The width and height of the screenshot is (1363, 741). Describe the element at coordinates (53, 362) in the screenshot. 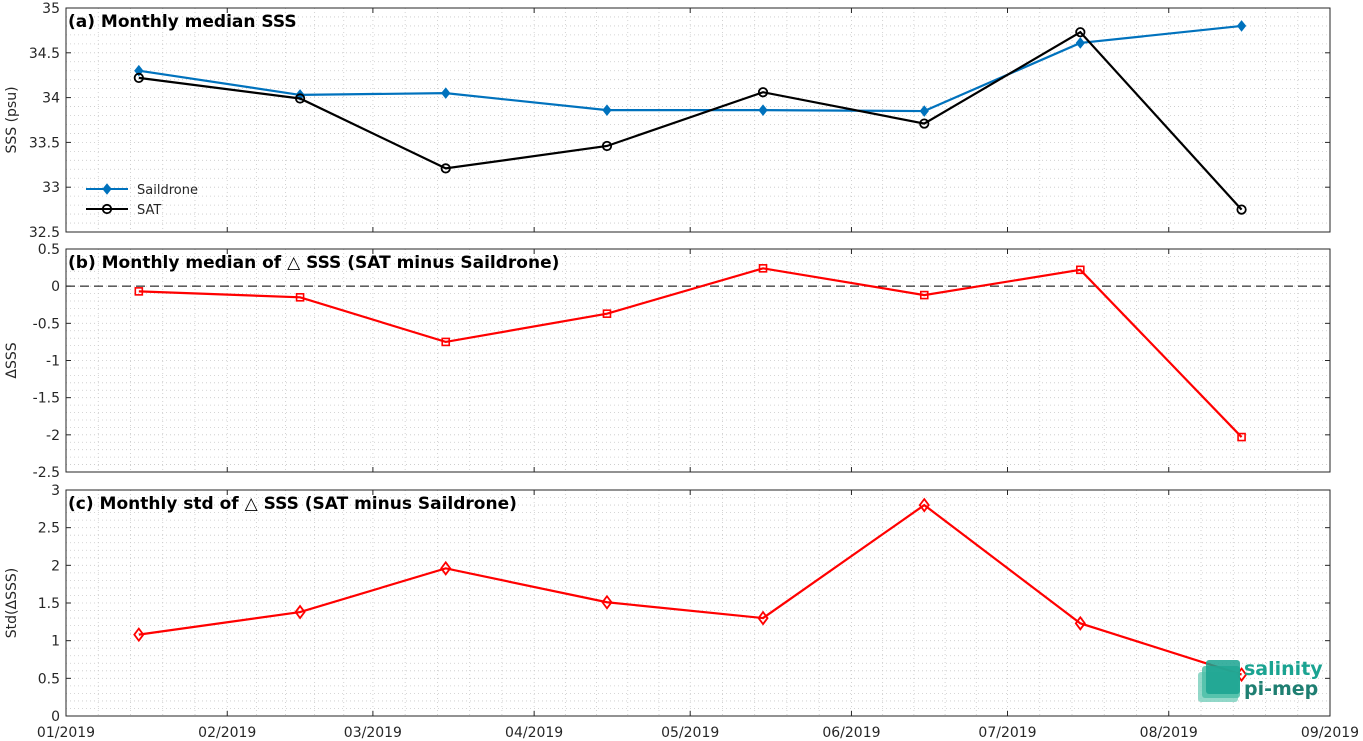

I see `y-tick-label: -1` at that location.